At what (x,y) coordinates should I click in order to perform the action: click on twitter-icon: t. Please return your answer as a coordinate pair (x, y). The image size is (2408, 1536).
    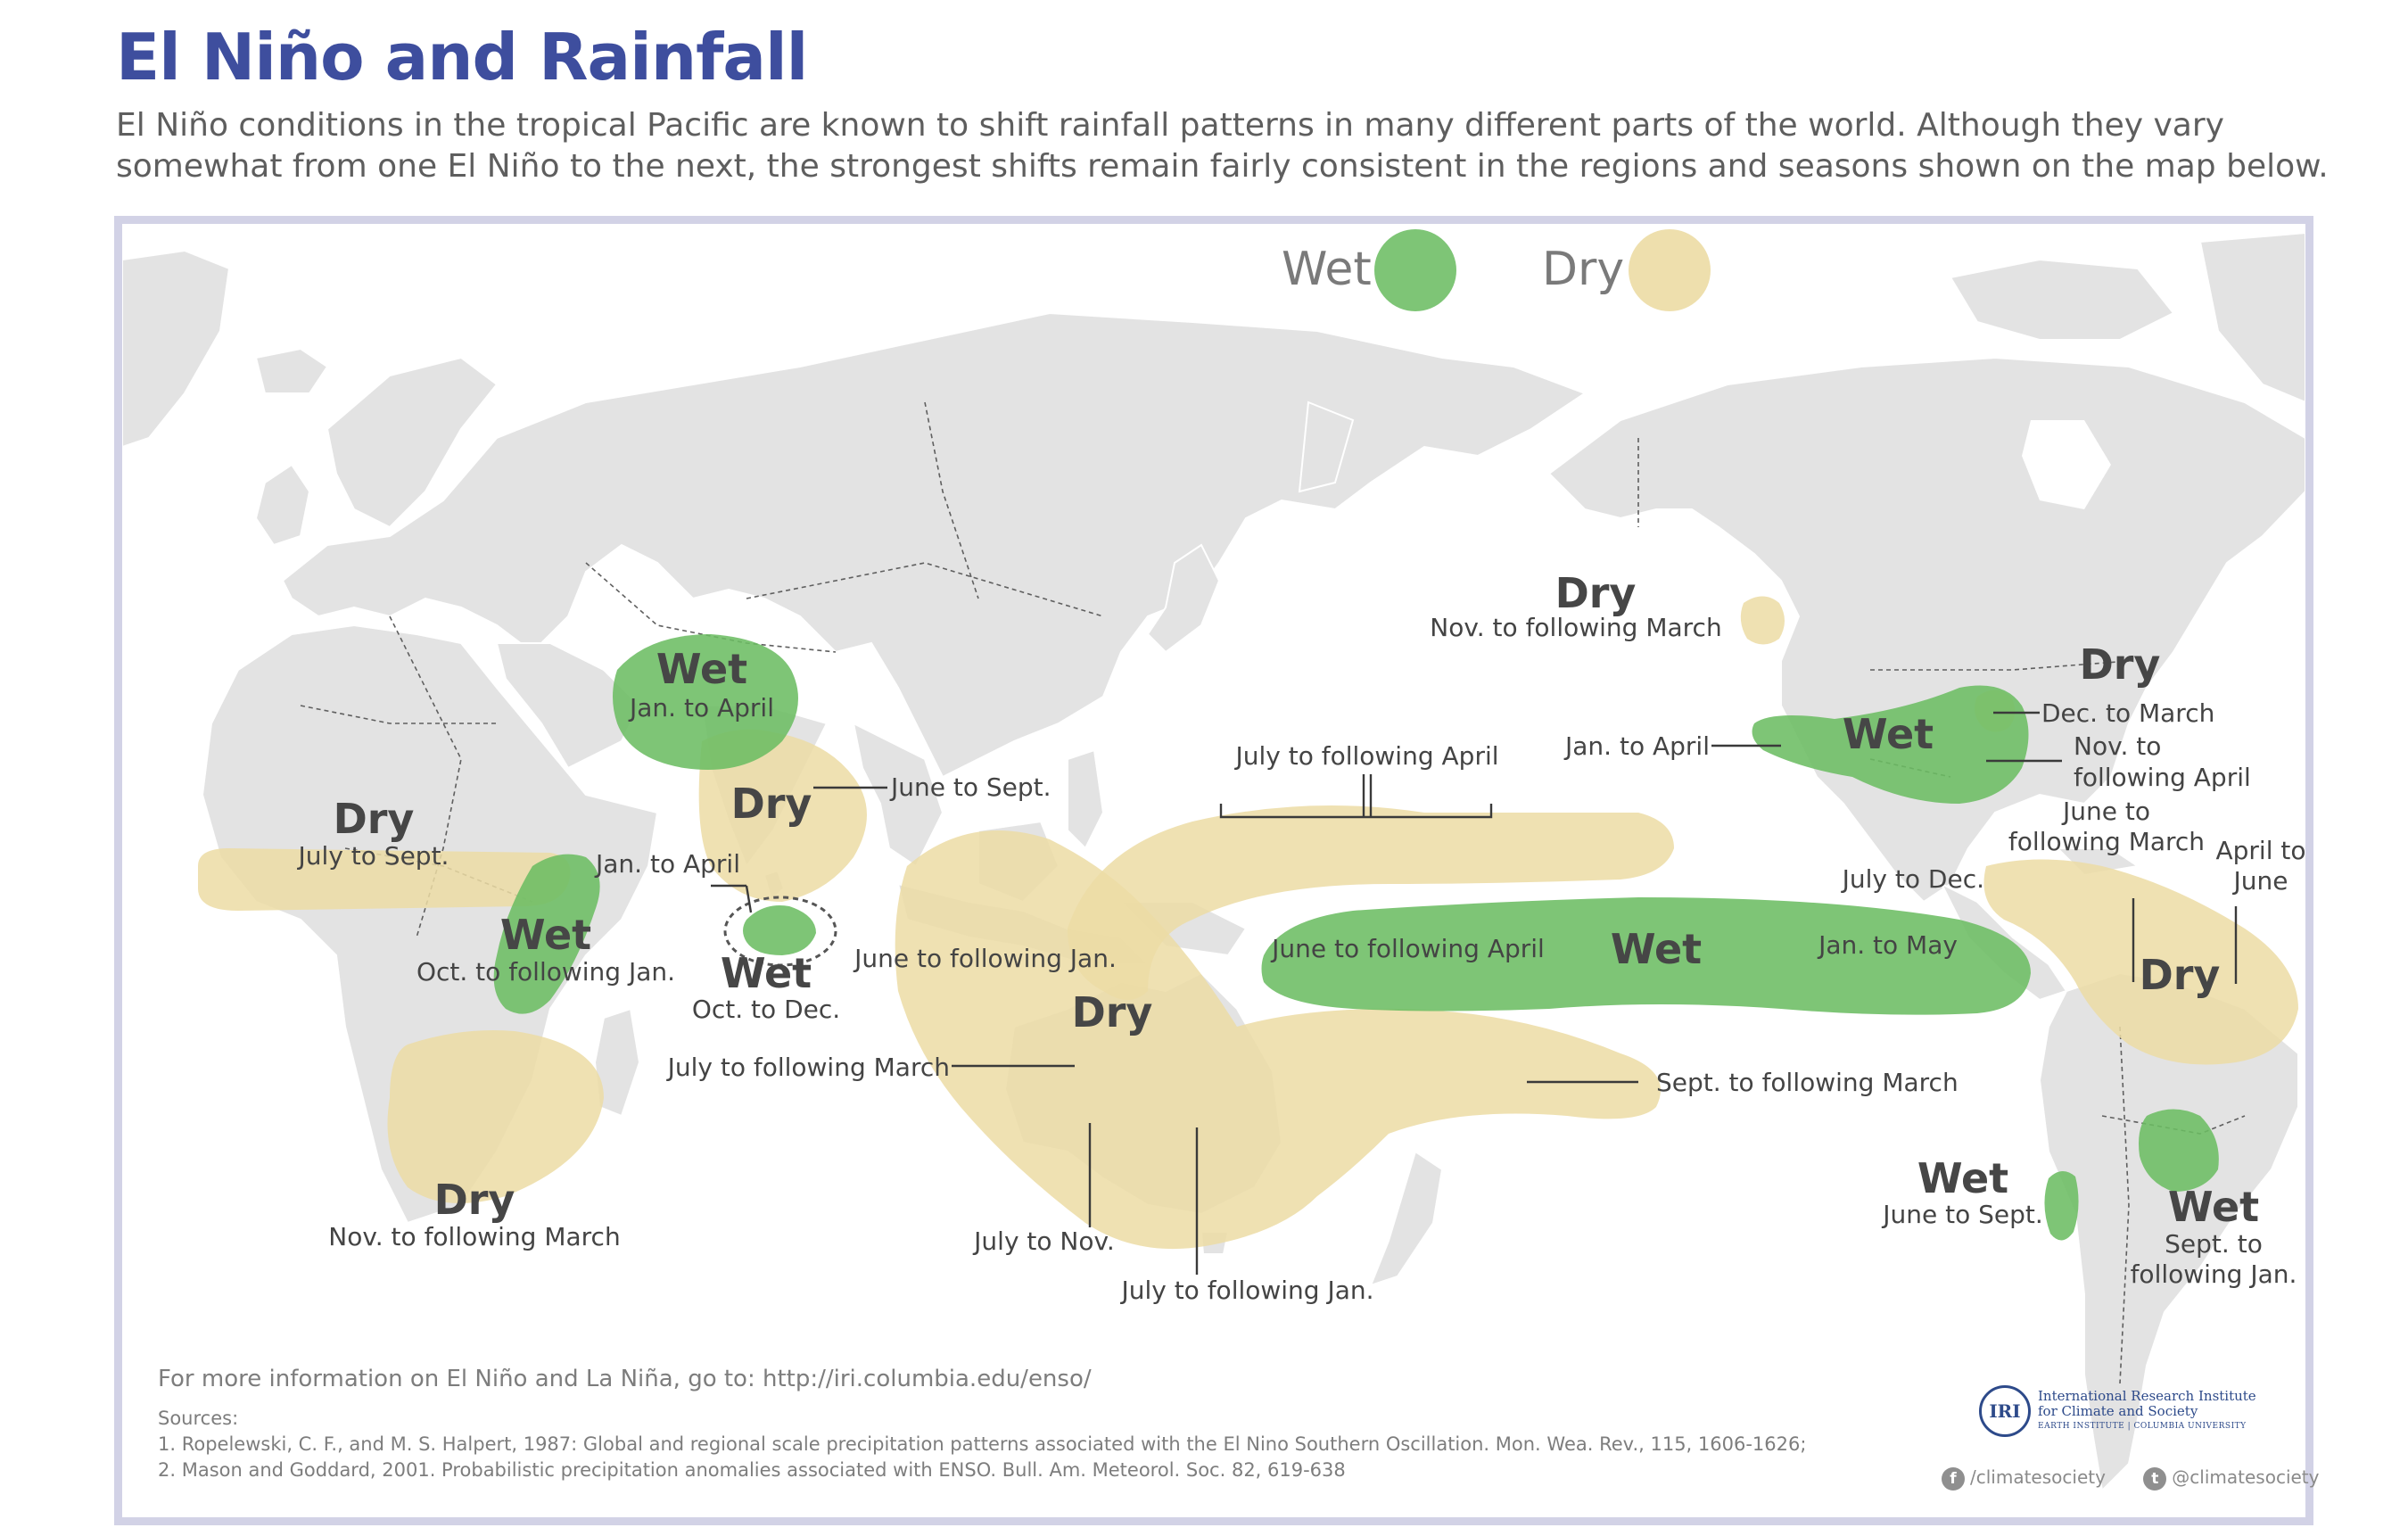
    Looking at the image, I should click on (2155, 1478).